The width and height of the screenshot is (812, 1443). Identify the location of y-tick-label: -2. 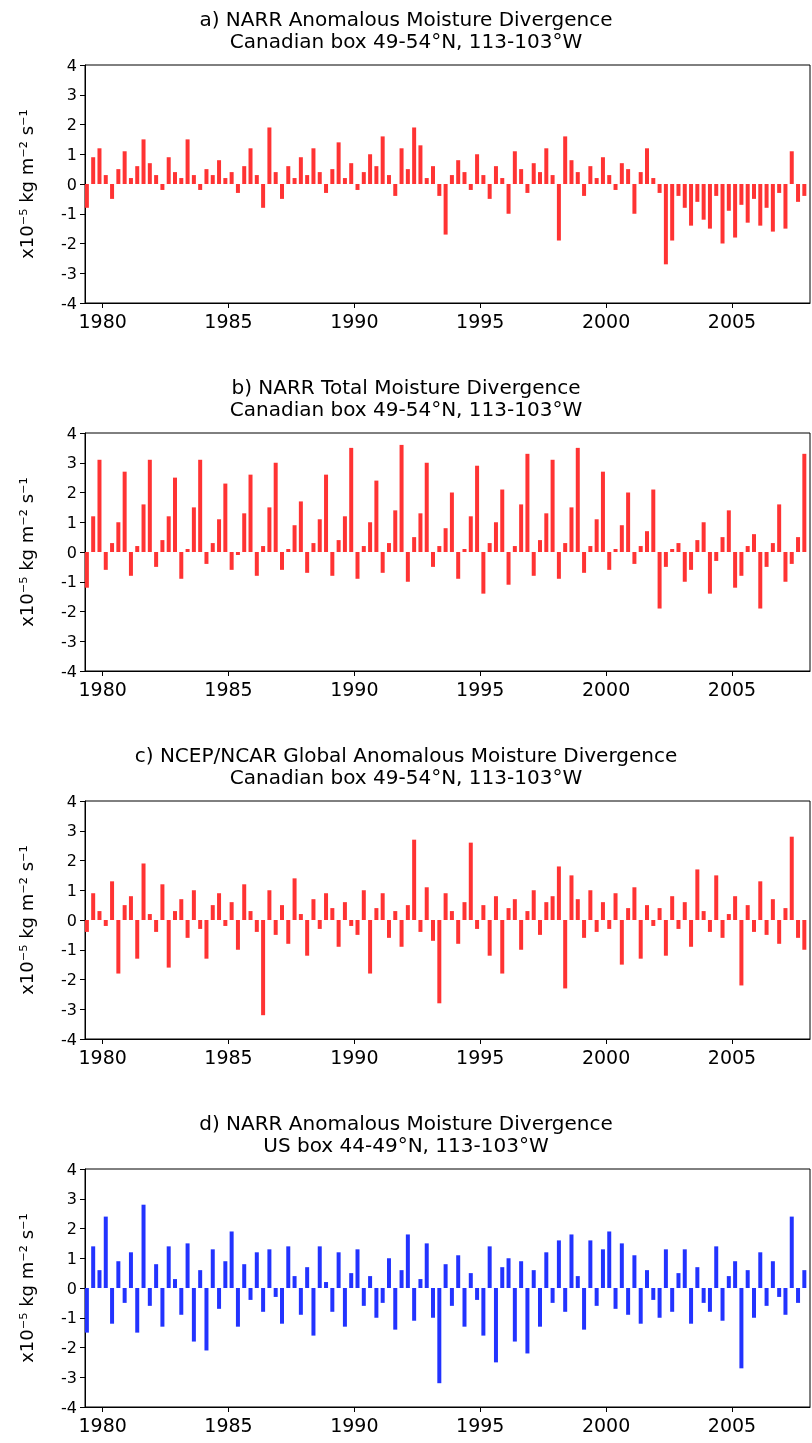
(69, 1347).